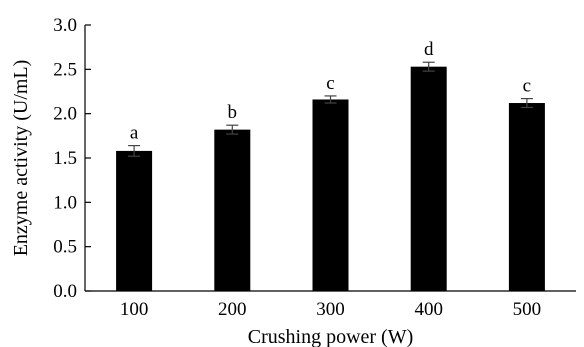 The height and width of the screenshot is (347, 584). What do you see at coordinates (429, 49) in the screenshot?
I see `significance-letter-400: d` at bounding box center [429, 49].